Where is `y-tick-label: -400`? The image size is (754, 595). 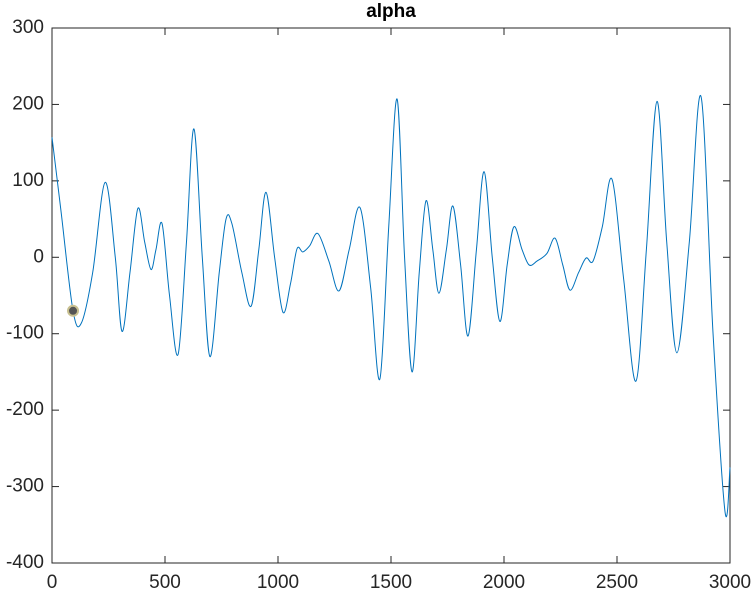 y-tick-label: -400 is located at coordinates (25, 562).